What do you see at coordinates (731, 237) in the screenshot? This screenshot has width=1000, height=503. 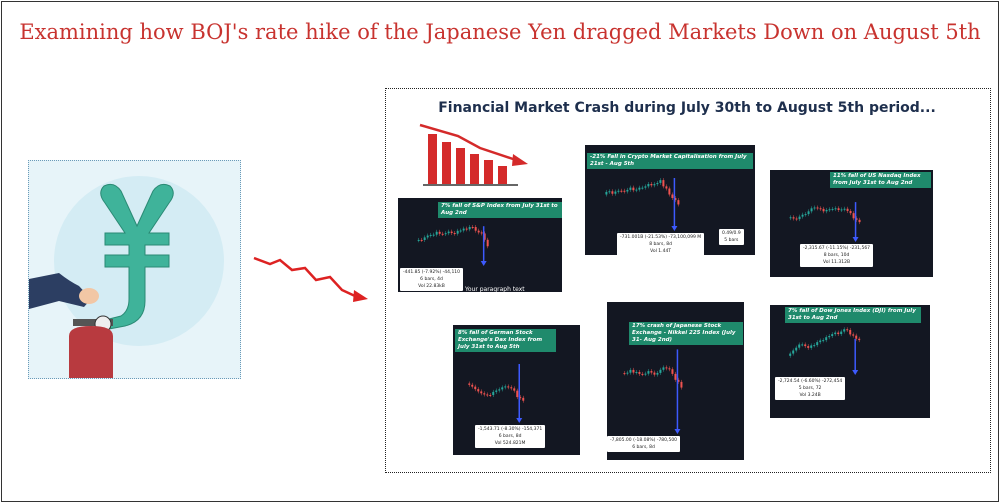 I see `extra-box: 0.49/0.9 5 bars` at bounding box center [731, 237].